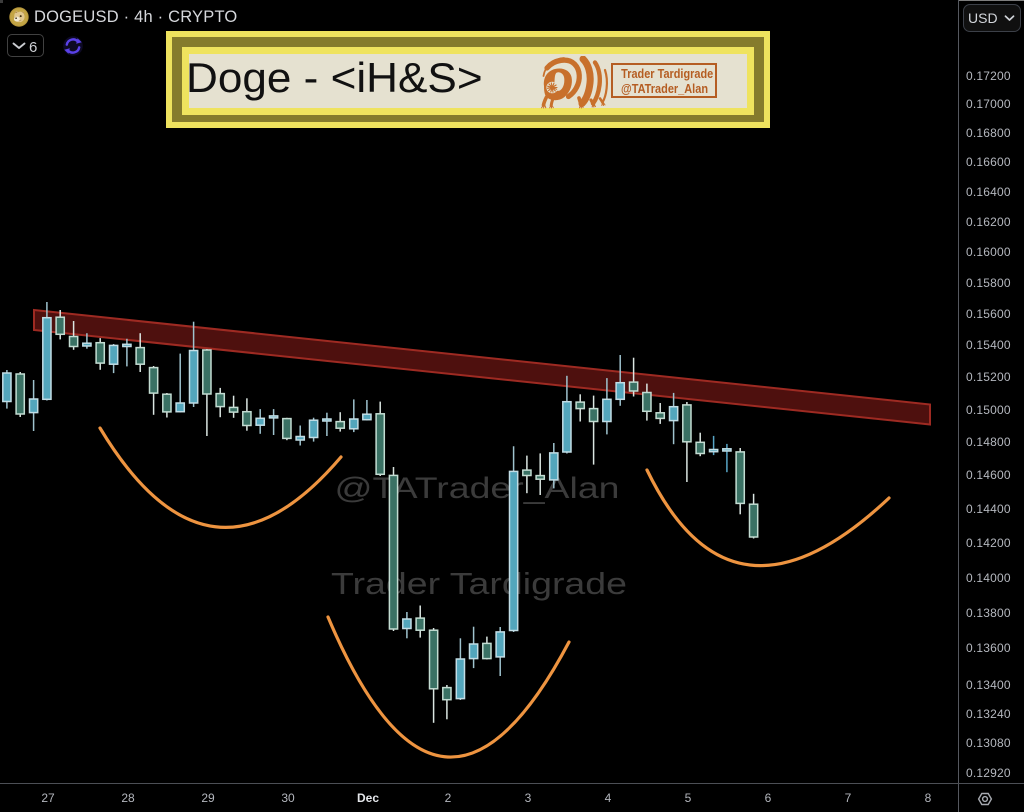 This screenshot has height=812, width=1024. I want to click on svg-text: @TATrader_Alan, so click(477, 488).